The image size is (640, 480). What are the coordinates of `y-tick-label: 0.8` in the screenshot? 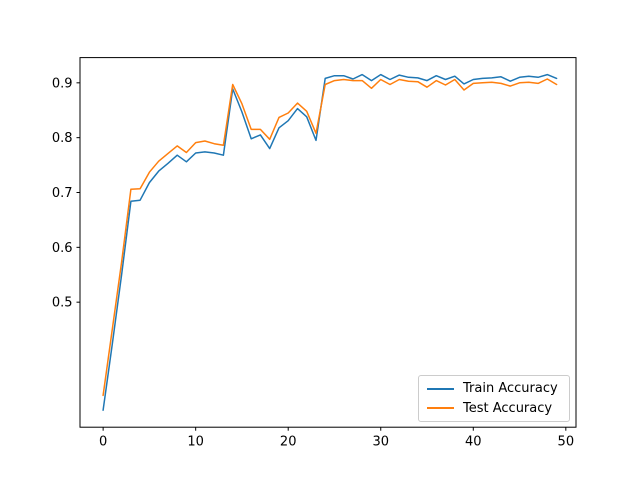 It's located at (62, 138).